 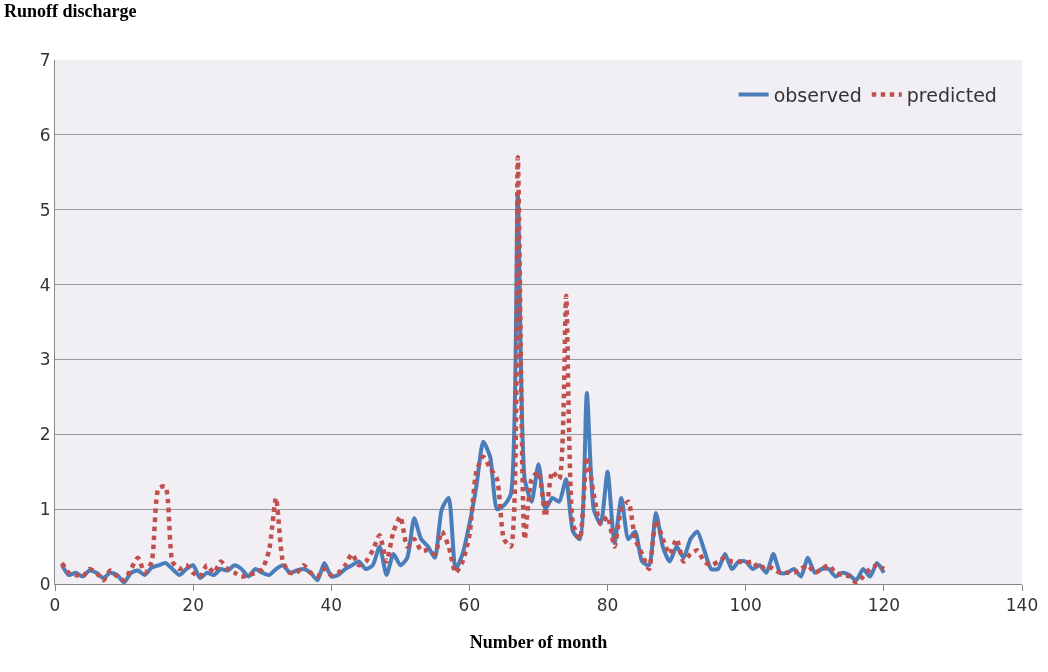 What do you see at coordinates (607, 605) in the screenshot?
I see `x-tick-label: 80` at bounding box center [607, 605].